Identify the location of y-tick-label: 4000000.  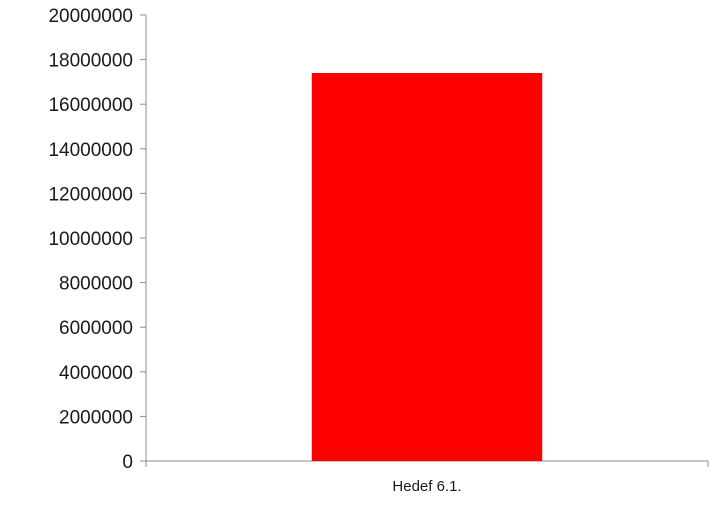
(96, 373).